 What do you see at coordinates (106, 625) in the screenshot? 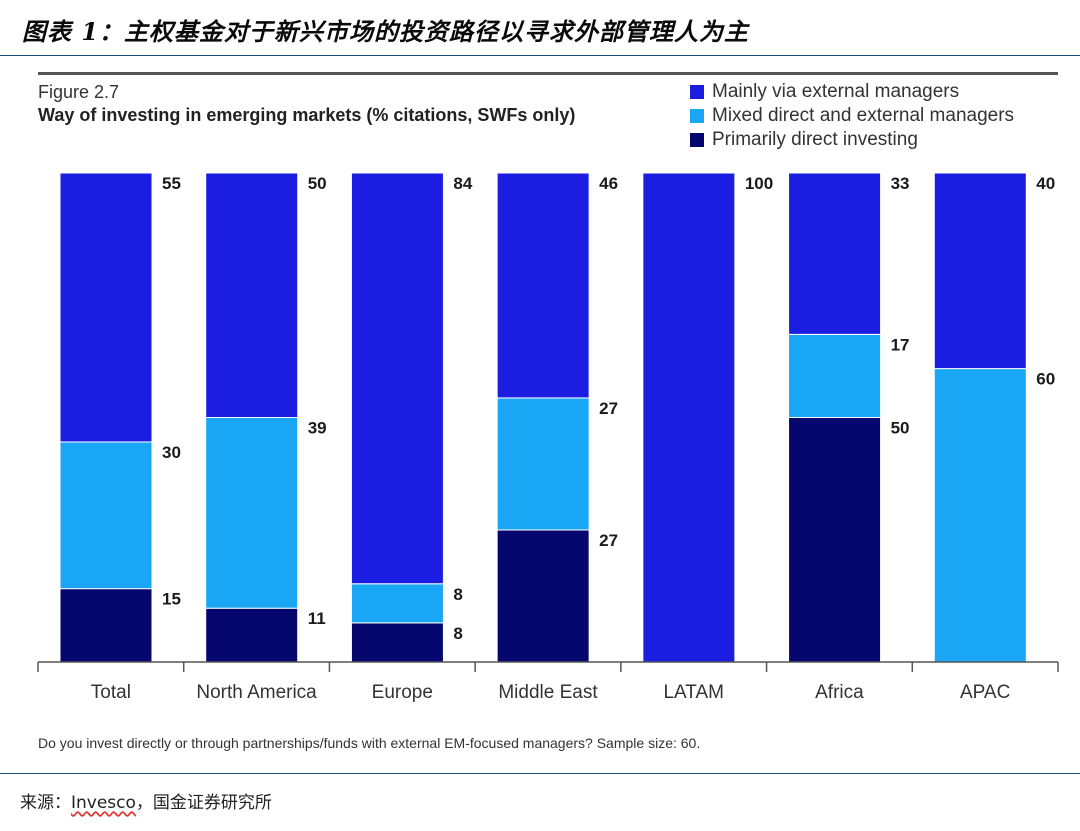
I see `bar-total-direct` at bounding box center [106, 625].